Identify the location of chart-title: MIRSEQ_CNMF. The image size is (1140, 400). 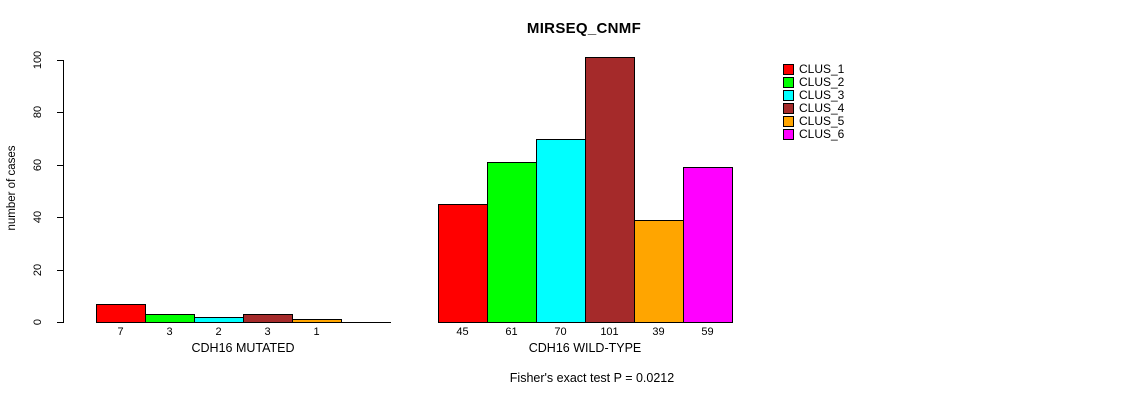
(584, 28).